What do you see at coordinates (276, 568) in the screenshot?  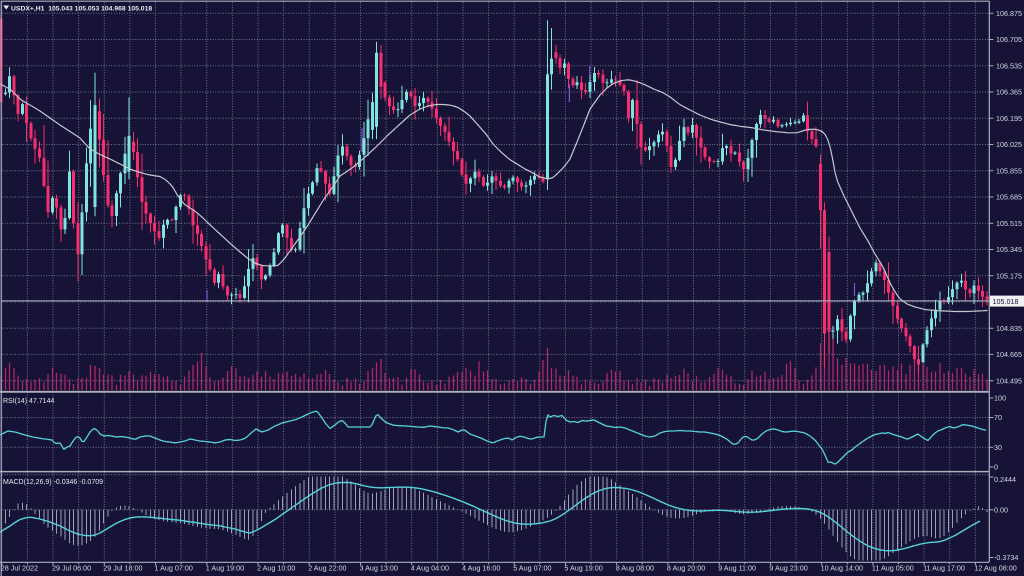 I see `svg-text: 2 Aug 10:00` at bounding box center [276, 568].